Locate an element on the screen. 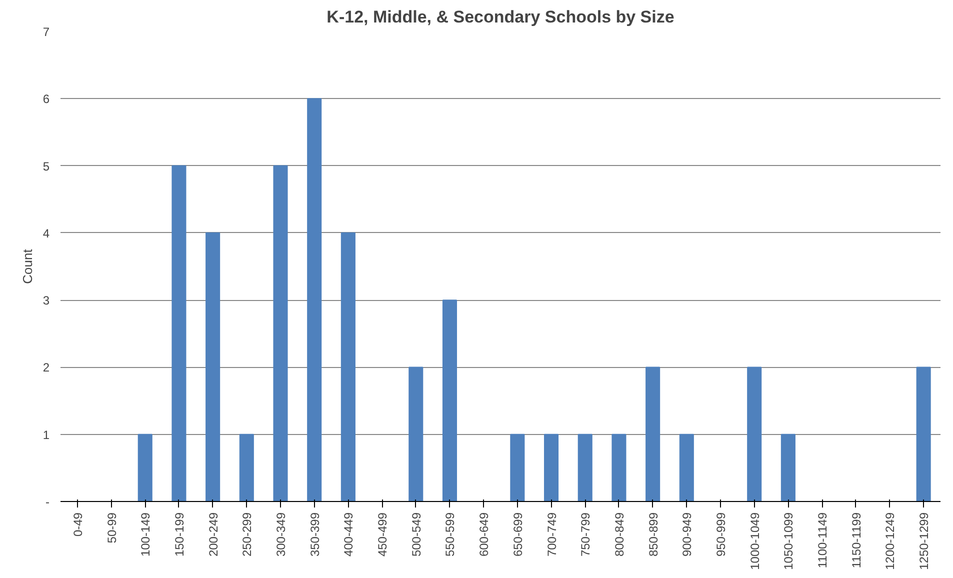 Image resolution: width=953 pixels, height=578 pixels. x-tick-label: 650-699 is located at coordinates (517, 534).